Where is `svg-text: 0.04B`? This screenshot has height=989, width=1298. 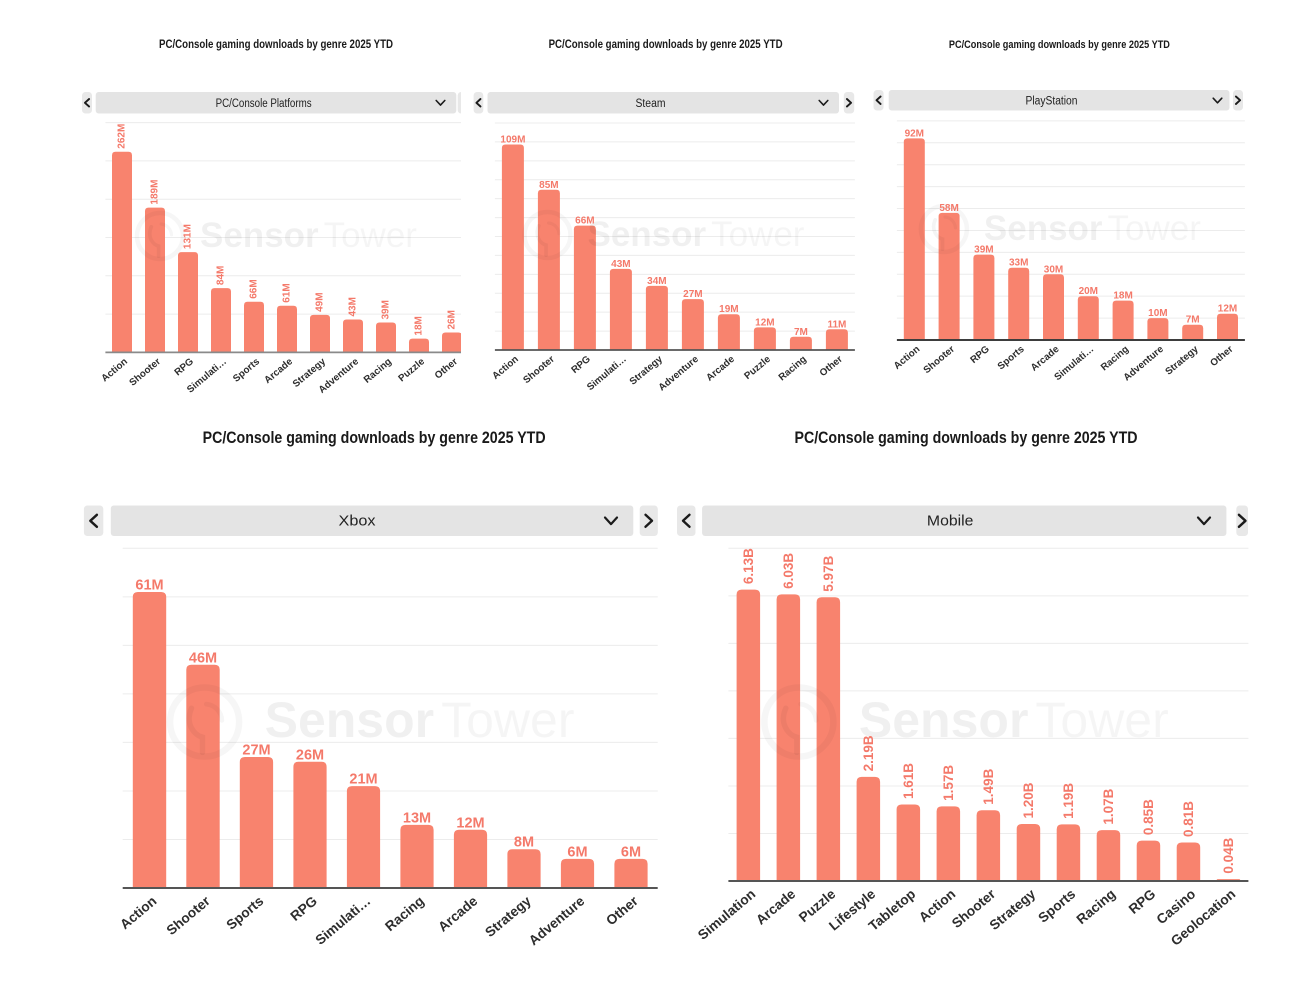 svg-text: 0.04B is located at coordinates (1228, 855).